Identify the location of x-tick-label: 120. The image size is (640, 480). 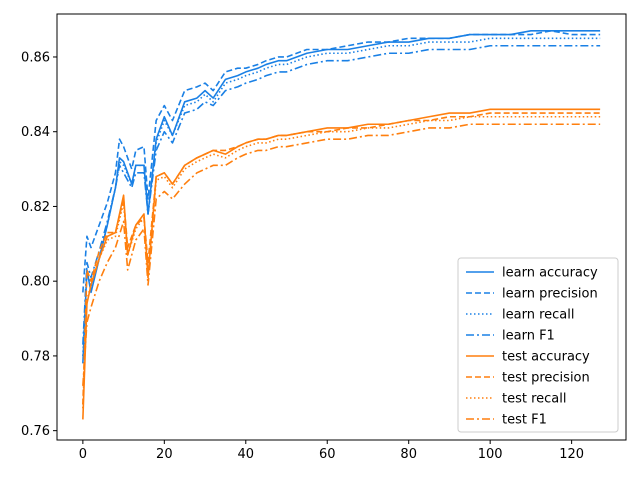
(571, 454).